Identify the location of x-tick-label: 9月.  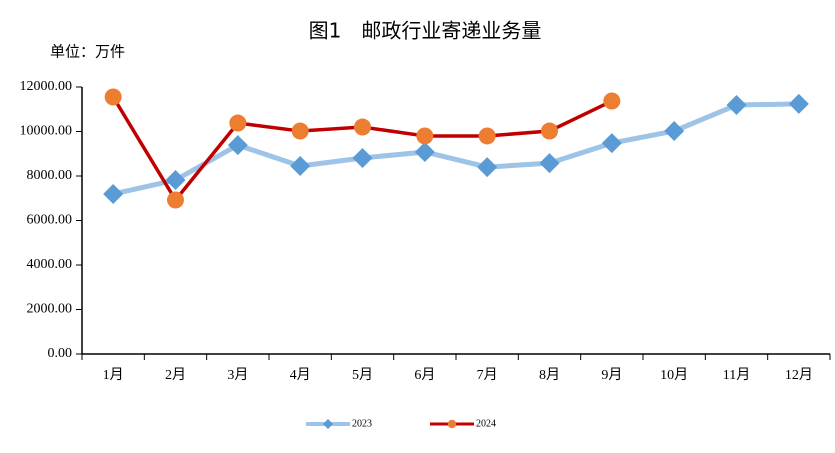
(611, 375).